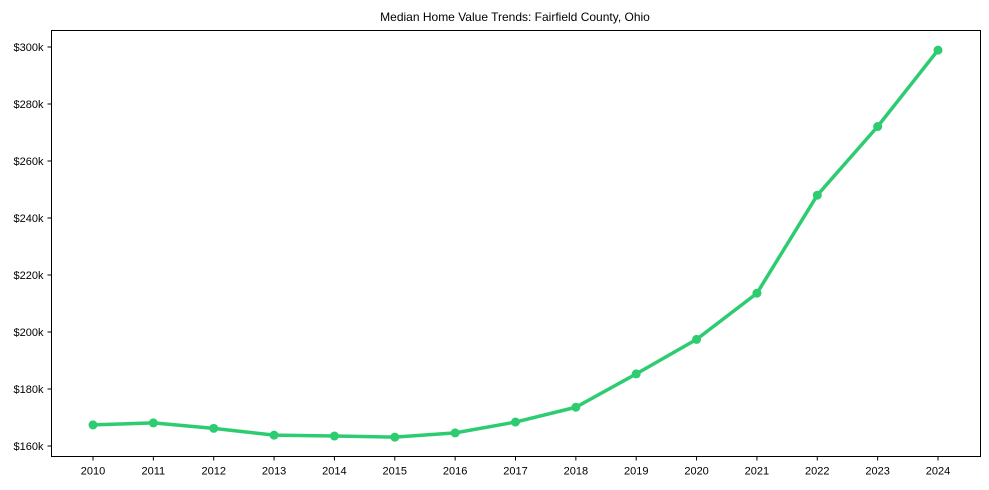 The height and width of the screenshot is (490, 989). What do you see at coordinates (515, 472) in the screenshot?
I see `x-tick-label: 2017` at bounding box center [515, 472].